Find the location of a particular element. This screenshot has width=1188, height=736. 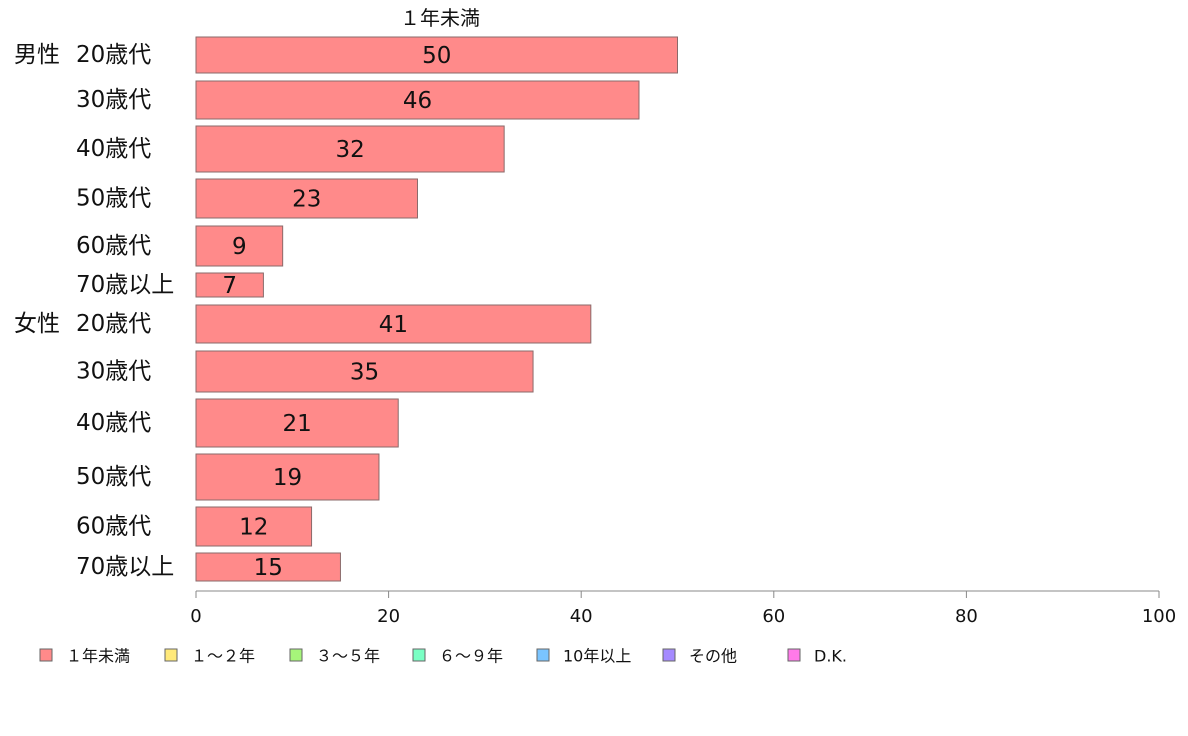

x-tick-label: 0 is located at coordinates (195, 616).